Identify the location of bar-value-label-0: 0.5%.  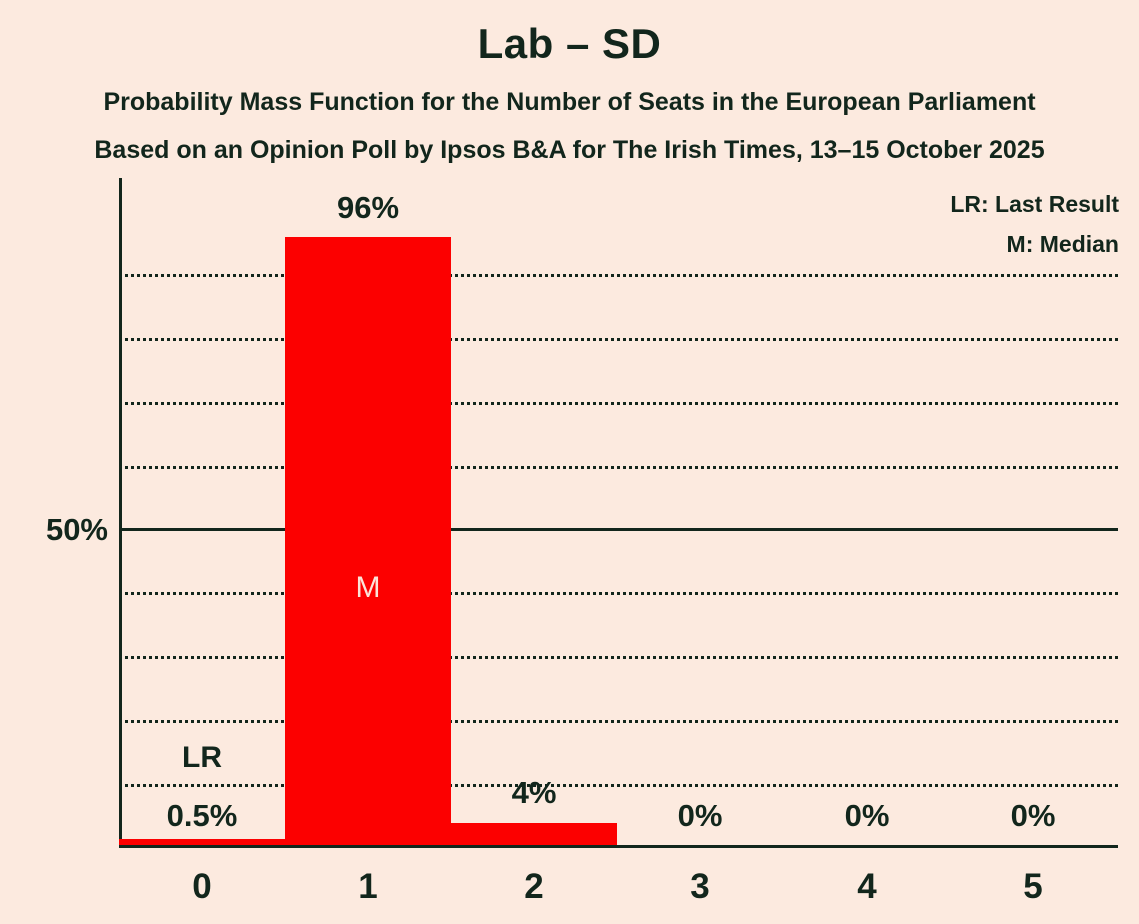
(202, 815).